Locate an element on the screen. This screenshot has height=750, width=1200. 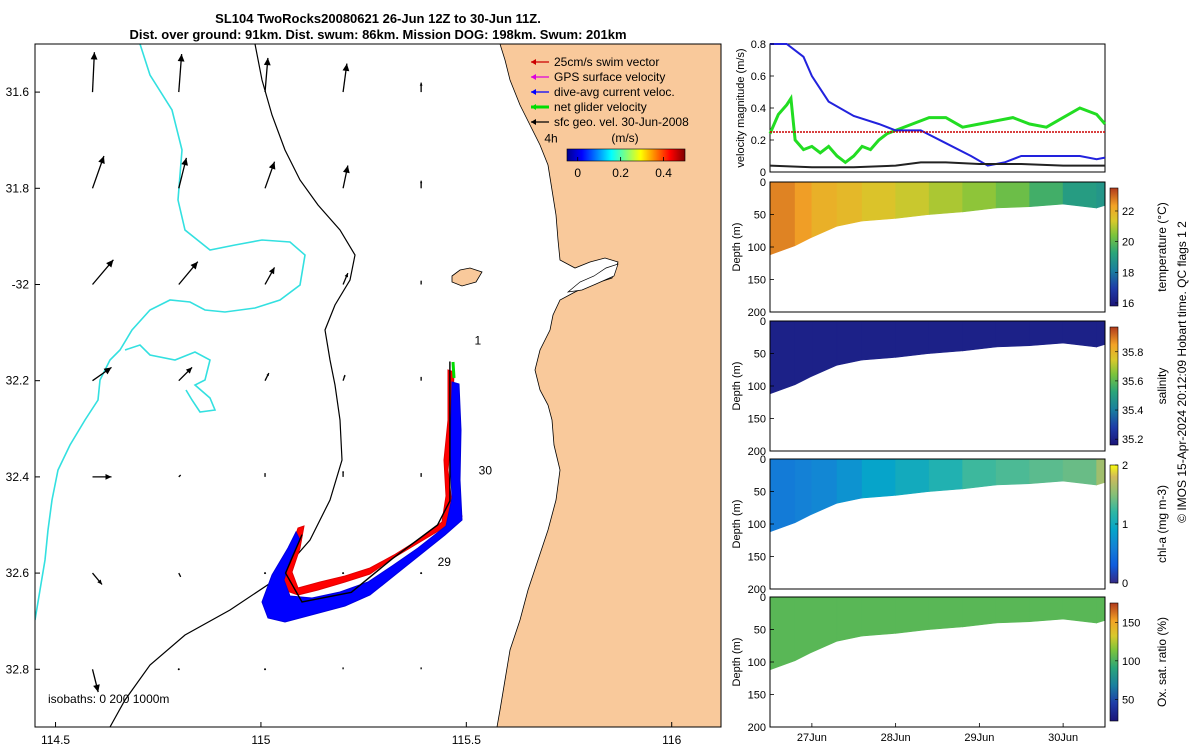
island is located at coordinates (467, 277).